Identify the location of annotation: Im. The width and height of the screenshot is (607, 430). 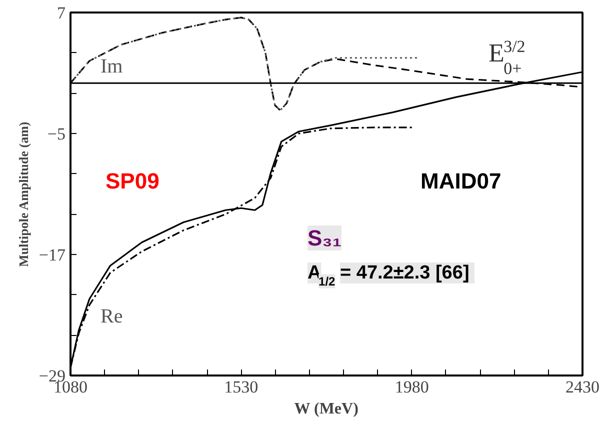
(112, 67).